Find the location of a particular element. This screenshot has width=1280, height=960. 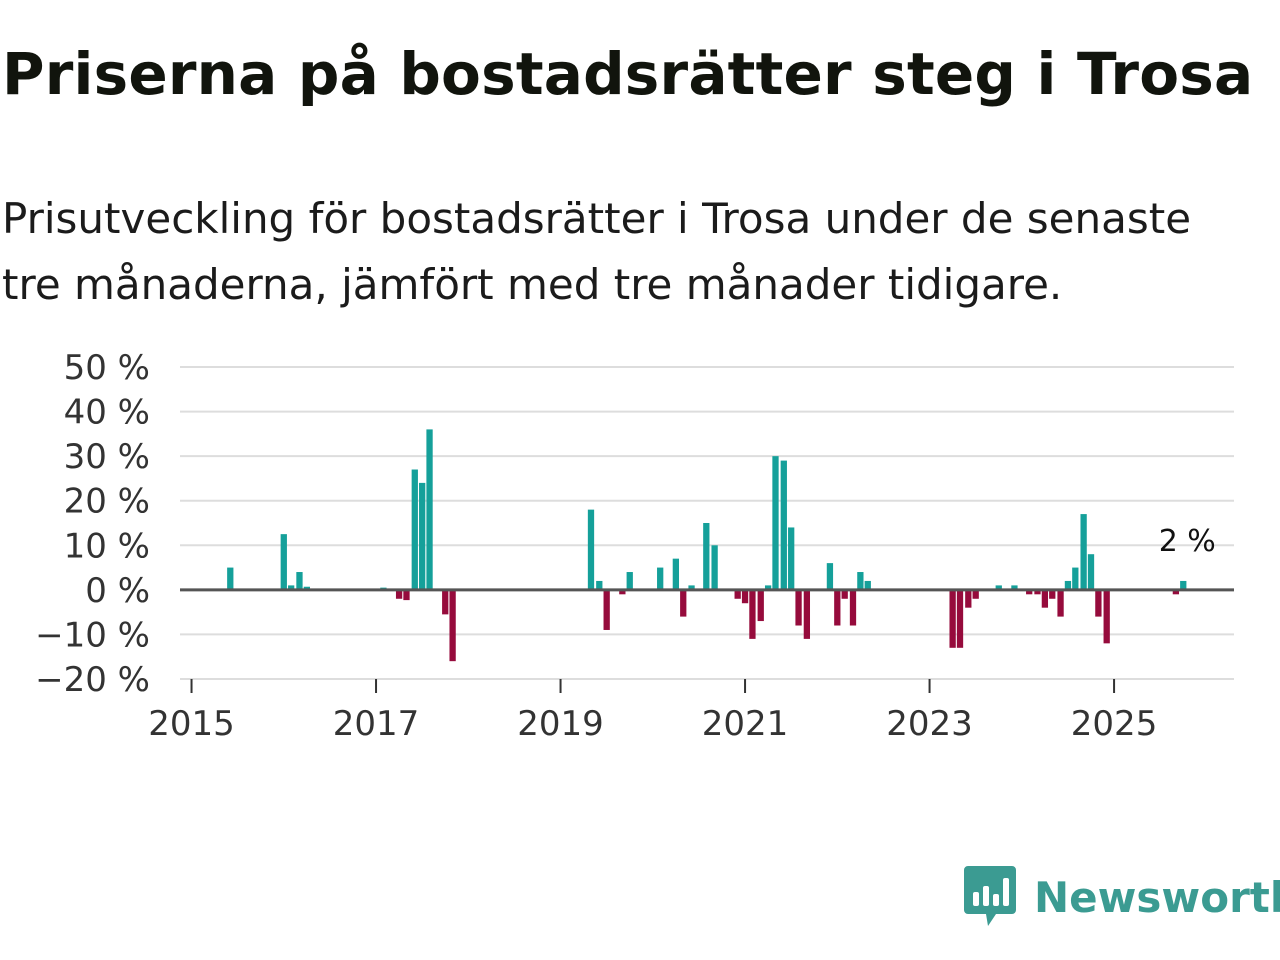

x-tick-label: 2025 is located at coordinates (1114, 724).